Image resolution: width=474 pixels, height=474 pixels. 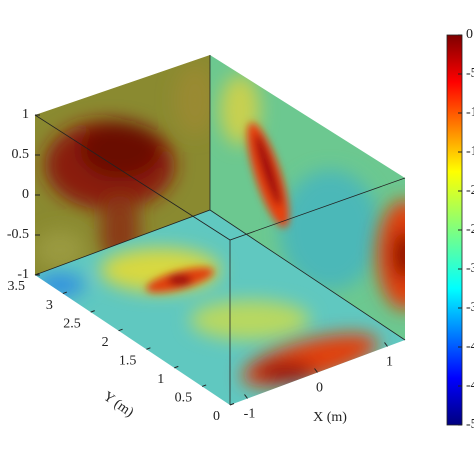 I want to click on y-tick-label: 3, so click(x=49, y=305).